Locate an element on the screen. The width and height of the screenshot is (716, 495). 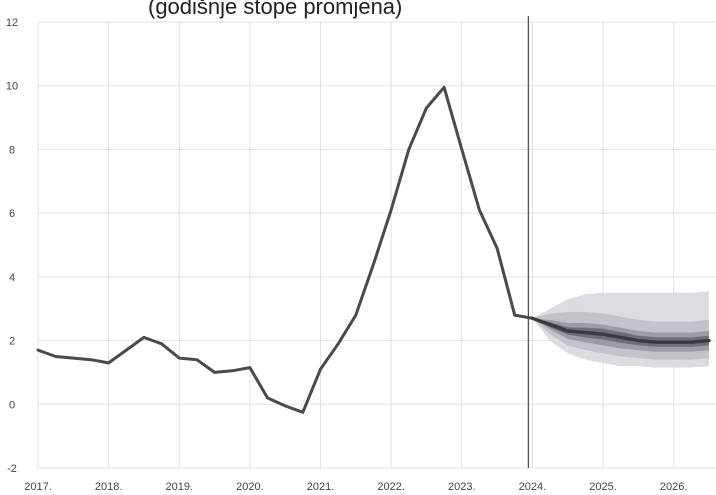
y-tick-label: 12 is located at coordinates (12, 23).